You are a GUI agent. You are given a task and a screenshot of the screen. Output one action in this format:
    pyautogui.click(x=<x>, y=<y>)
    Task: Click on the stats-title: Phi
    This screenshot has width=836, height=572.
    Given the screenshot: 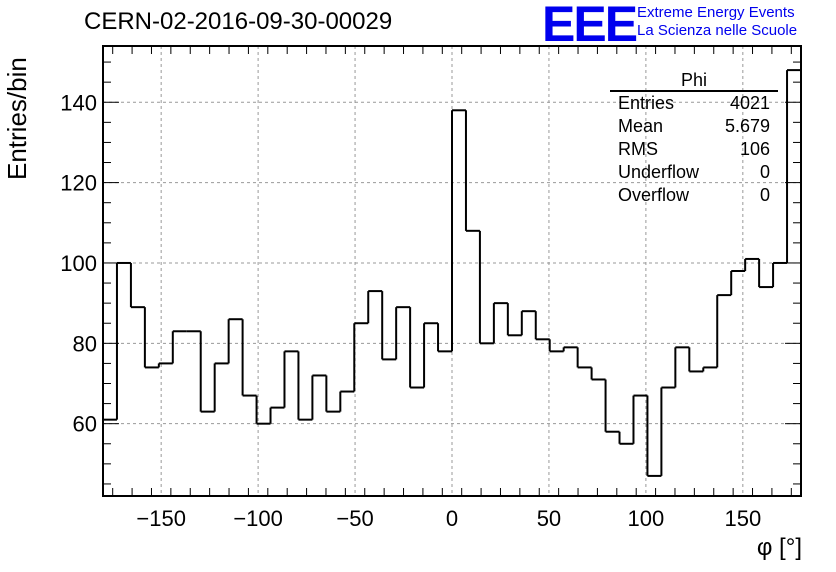 What is the action you would take?
    pyautogui.click(x=694, y=81)
    